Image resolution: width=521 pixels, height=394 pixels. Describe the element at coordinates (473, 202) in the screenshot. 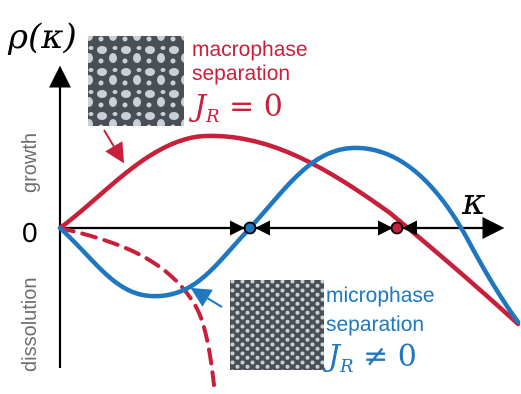

I see `x-axis-label: κ` at that location.